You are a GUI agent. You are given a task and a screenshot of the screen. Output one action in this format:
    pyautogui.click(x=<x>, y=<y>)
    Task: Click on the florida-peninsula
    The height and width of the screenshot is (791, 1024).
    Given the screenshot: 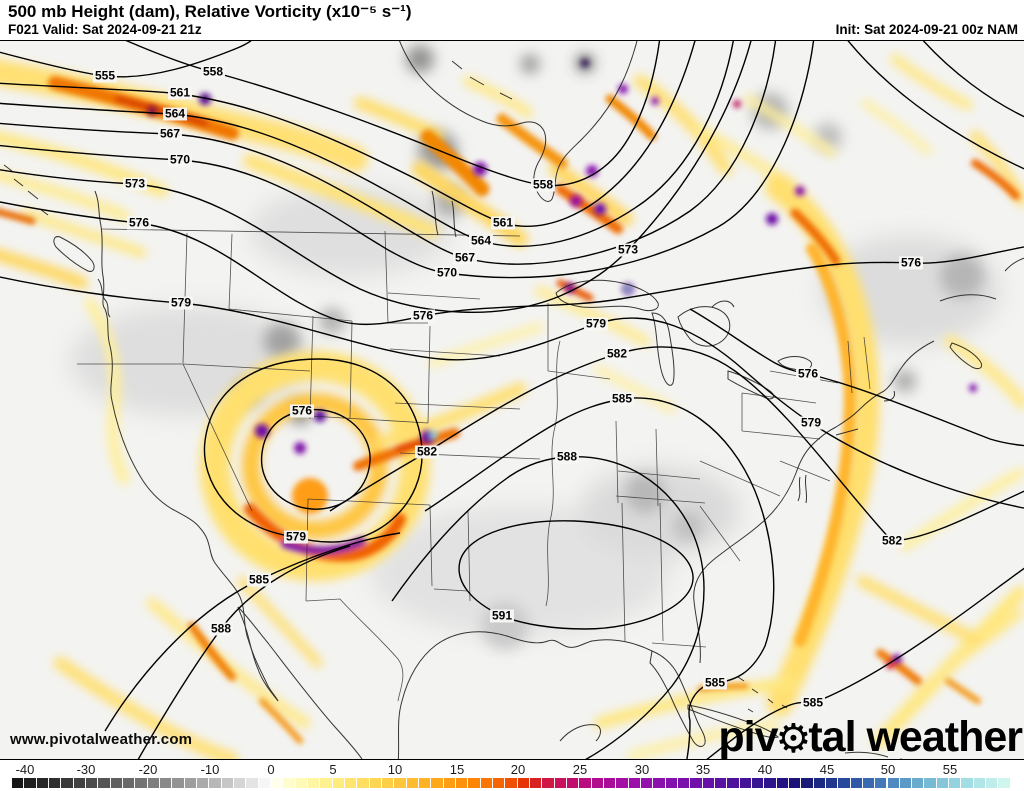 What is the action you would take?
    pyautogui.click(x=677, y=698)
    